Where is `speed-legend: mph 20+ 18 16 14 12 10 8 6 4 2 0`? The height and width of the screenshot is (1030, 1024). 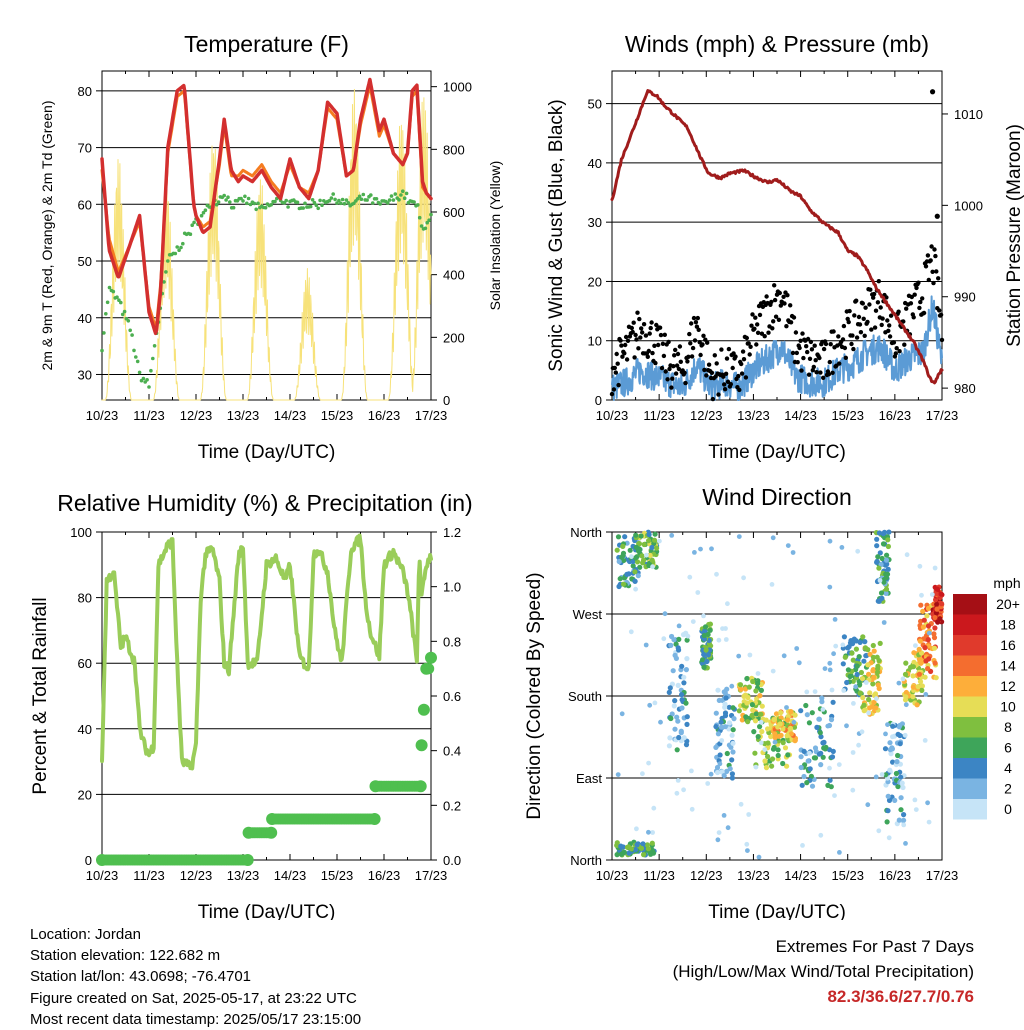
speed-legend: mph 20+ 18 16 14 12 10 8 6 4 2 0 is located at coordinates (987, 697).